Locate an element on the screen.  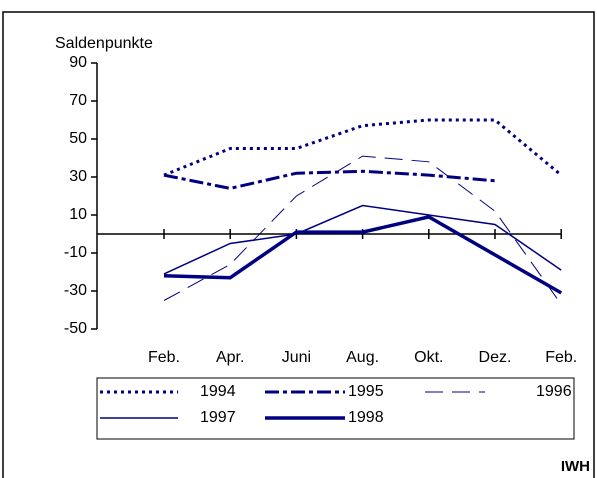
legend-box is located at coordinates (335, 408).